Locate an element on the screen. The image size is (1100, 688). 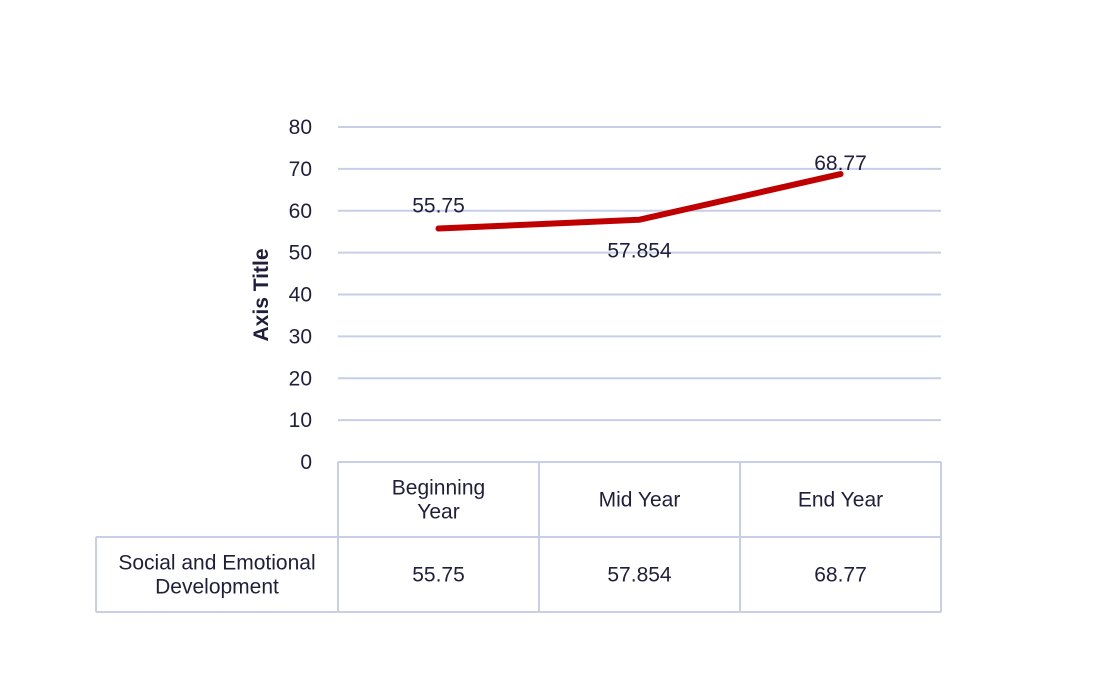
x-category-label: Beginning Year is located at coordinates (438, 500).